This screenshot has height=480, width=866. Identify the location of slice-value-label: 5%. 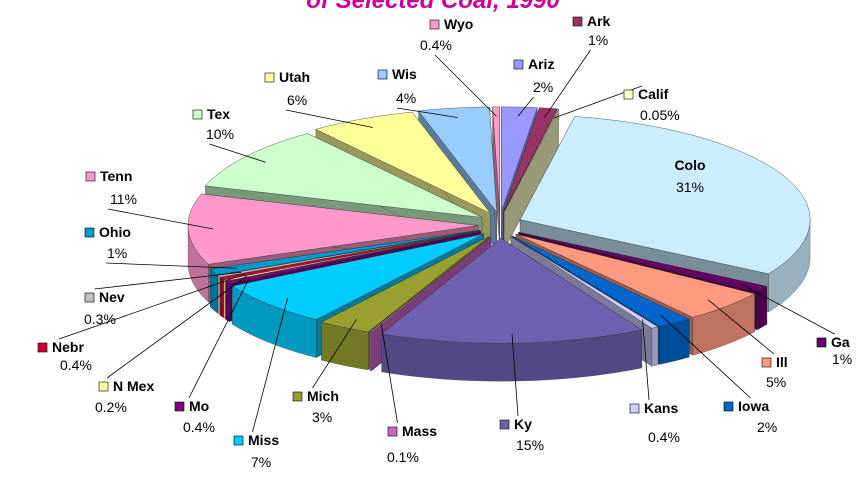
(776, 382).